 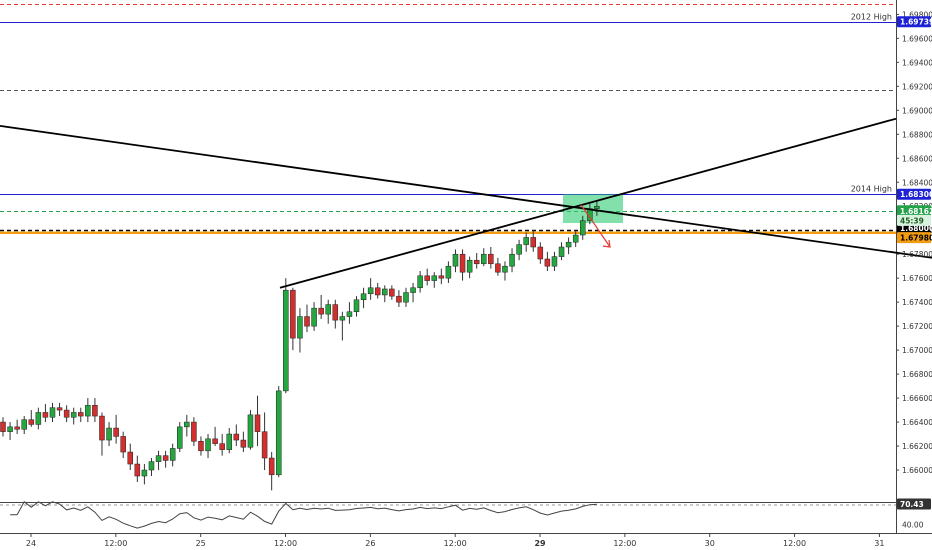 I want to click on price-tick-label-10: 1.67800, so click(x=917, y=254).